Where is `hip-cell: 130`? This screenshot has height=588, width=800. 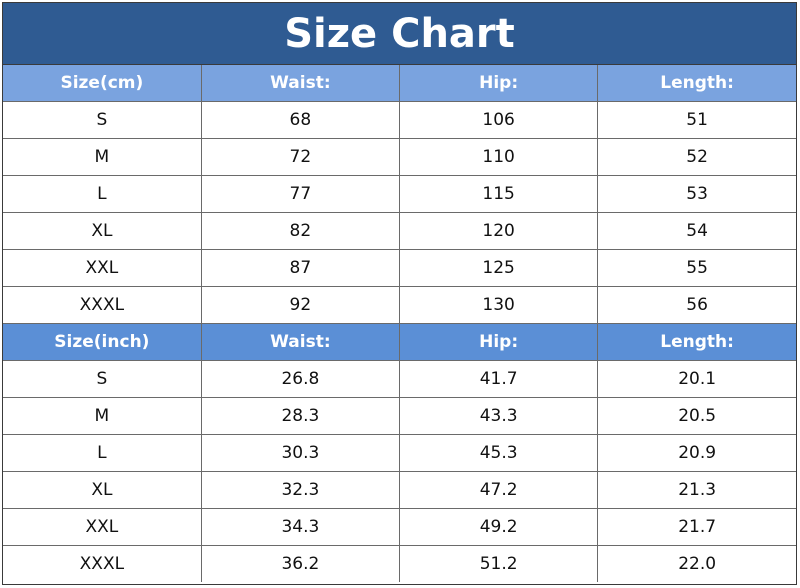
hip-cell: 130 is located at coordinates (498, 305).